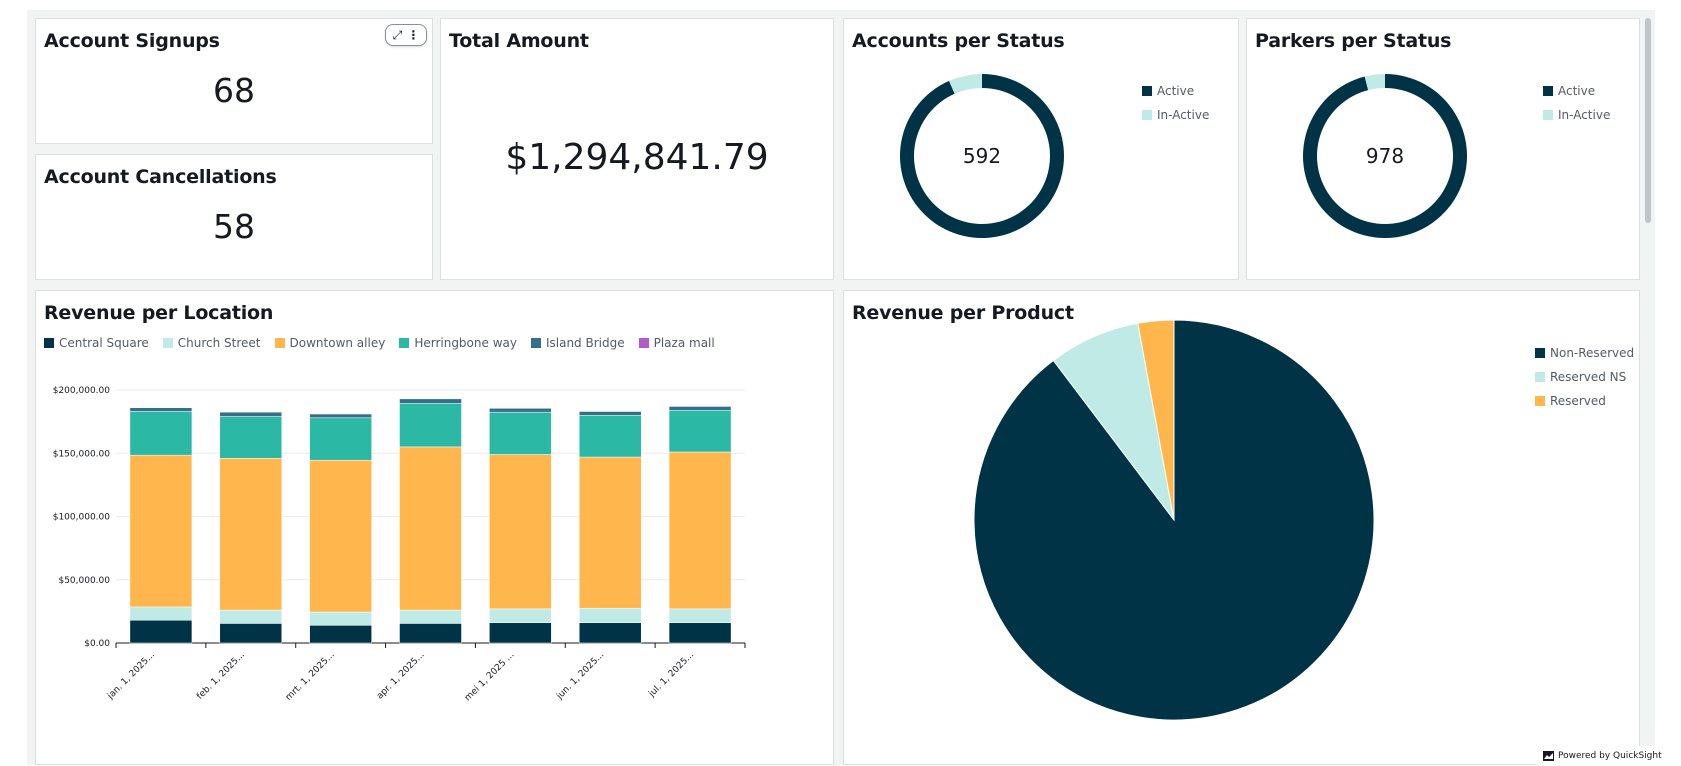 The height and width of the screenshot is (766, 1681). What do you see at coordinates (1648, 387) in the screenshot?
I see `vertical-scrollbar` at bounding box center [1648, 387].